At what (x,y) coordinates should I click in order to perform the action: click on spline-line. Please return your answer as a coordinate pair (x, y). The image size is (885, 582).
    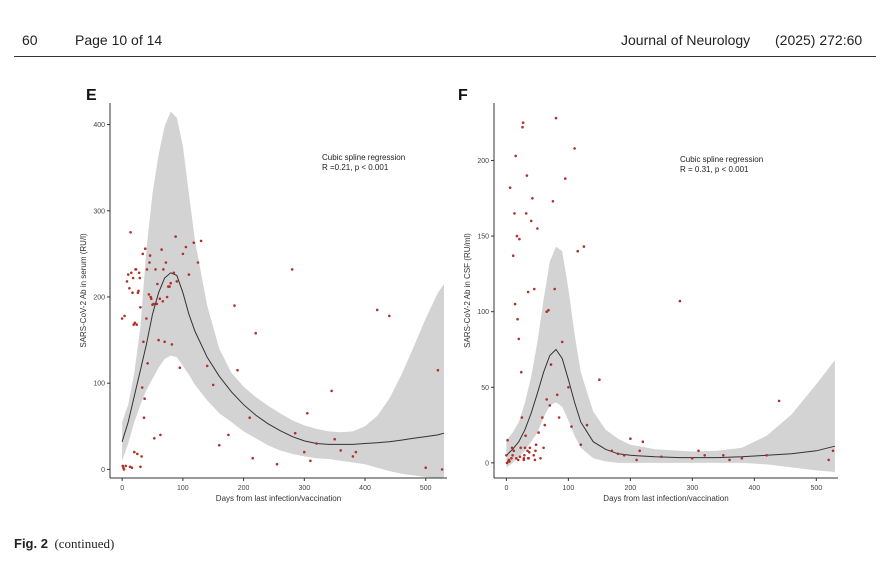
    Looking at the image, I should click on (283, 358).